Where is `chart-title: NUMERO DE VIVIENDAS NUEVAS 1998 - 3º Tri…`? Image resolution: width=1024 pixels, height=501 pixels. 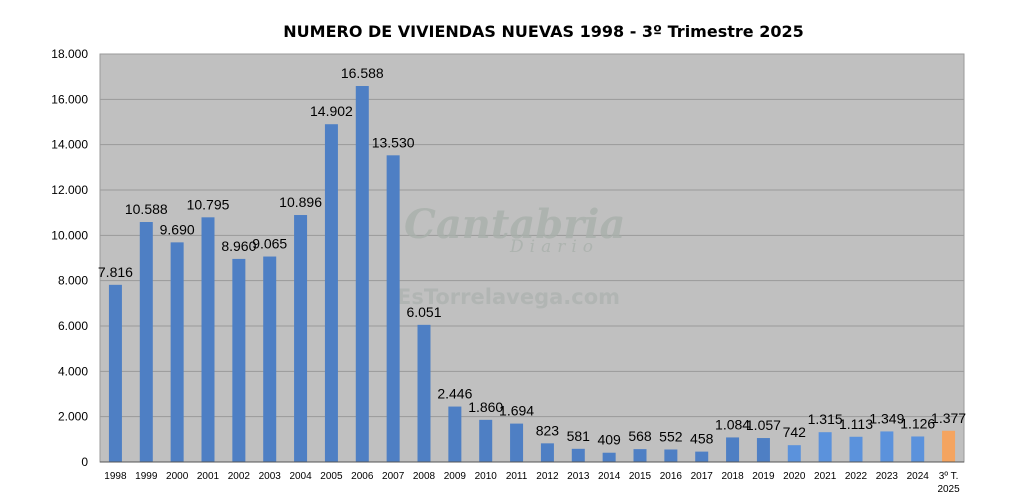 chart-title: NUMERO DE VIVIENDAS NUEVAS 1998 - 3º Tri… is located at coordinates (543, 31).